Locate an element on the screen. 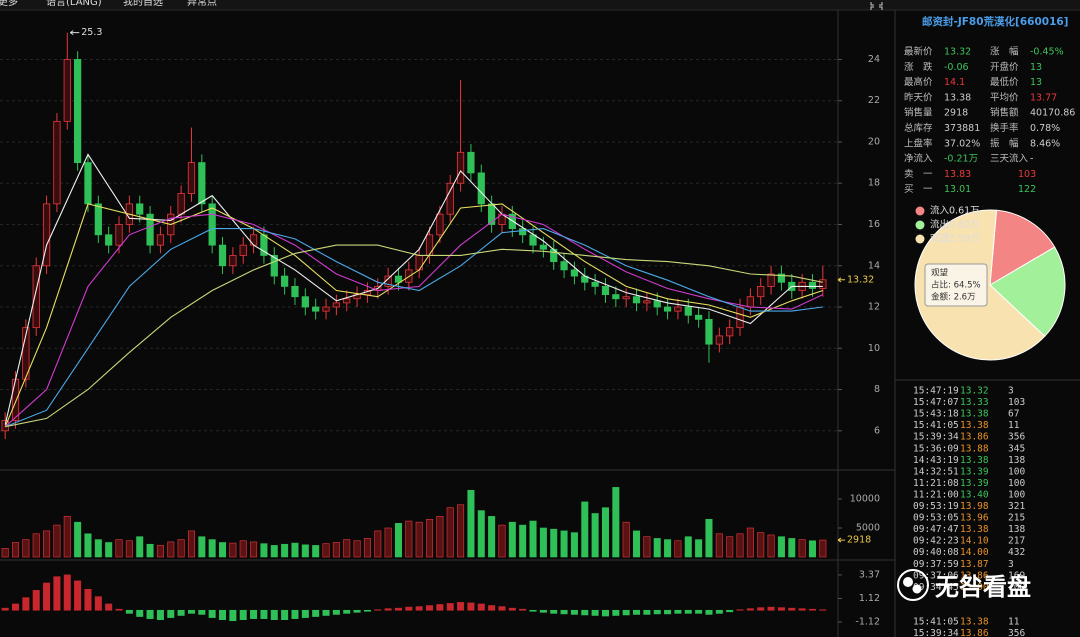  watermark: 无咎看盘 is located at coordinates (983, 587).